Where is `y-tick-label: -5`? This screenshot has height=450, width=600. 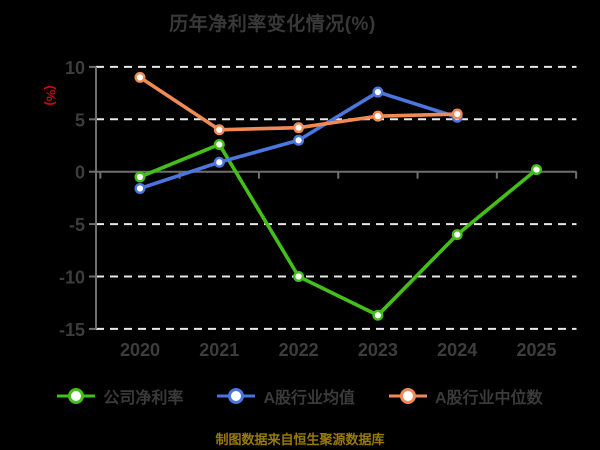 y-tick-label: -5 is located at coordinates (77, 225).